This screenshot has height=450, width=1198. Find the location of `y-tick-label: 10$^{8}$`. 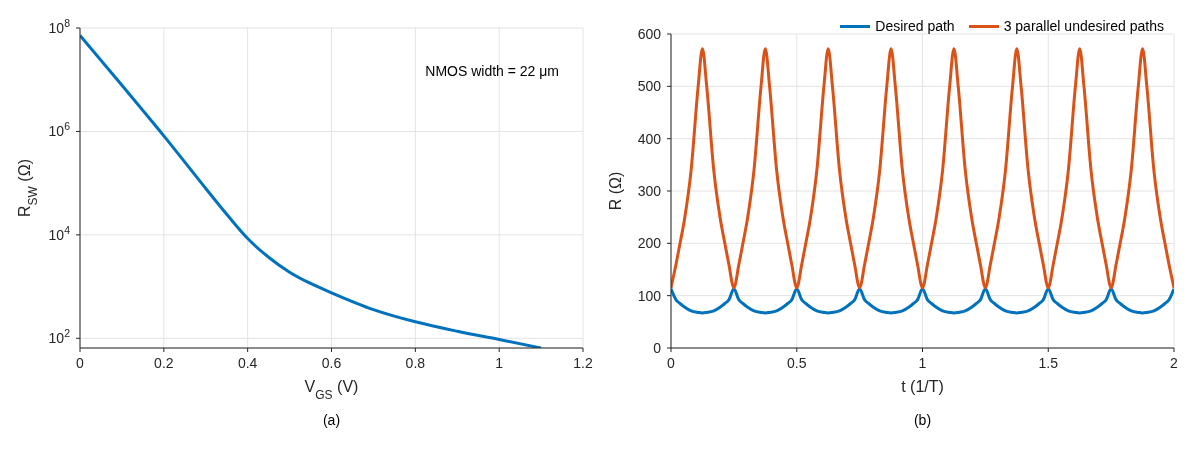

y-tick-label: 10$^{8}$ is located at coordinates (59, 26).